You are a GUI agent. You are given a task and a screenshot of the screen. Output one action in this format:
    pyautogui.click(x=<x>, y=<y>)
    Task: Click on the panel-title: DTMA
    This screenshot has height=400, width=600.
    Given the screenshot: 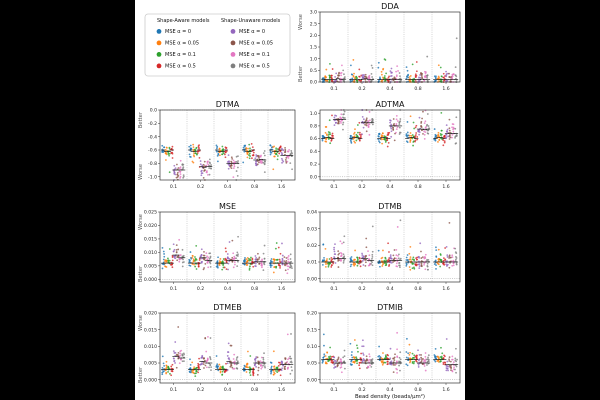 What is the action you would take?
    pyautogui.click(x=228, y=104)
    